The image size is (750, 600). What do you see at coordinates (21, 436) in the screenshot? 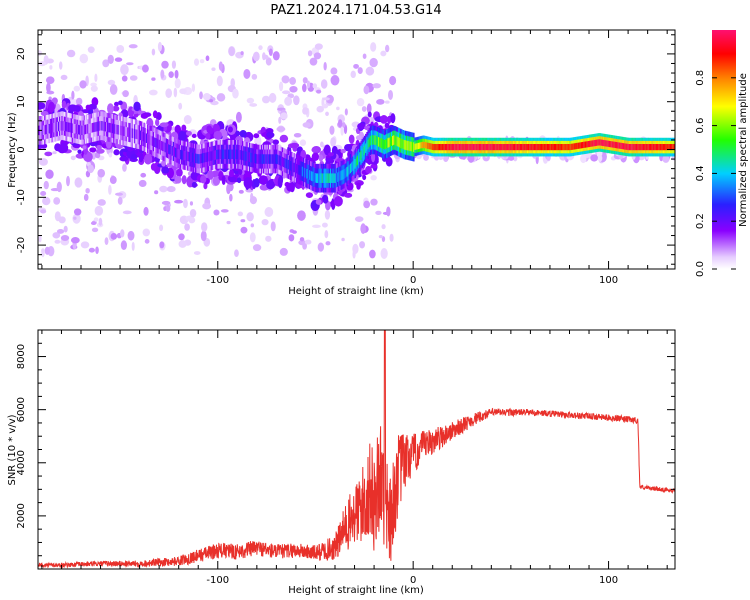
I see `snr-y-tick-labels: 2000 4000 6000 8000` at bounding box center [21, 436].